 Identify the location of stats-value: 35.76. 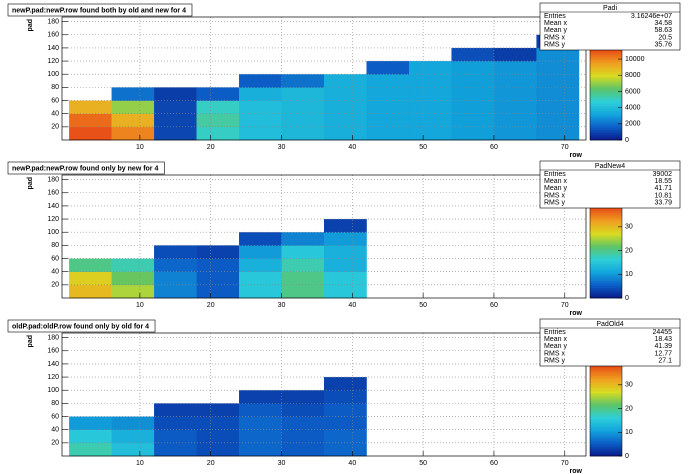
(663, 45).